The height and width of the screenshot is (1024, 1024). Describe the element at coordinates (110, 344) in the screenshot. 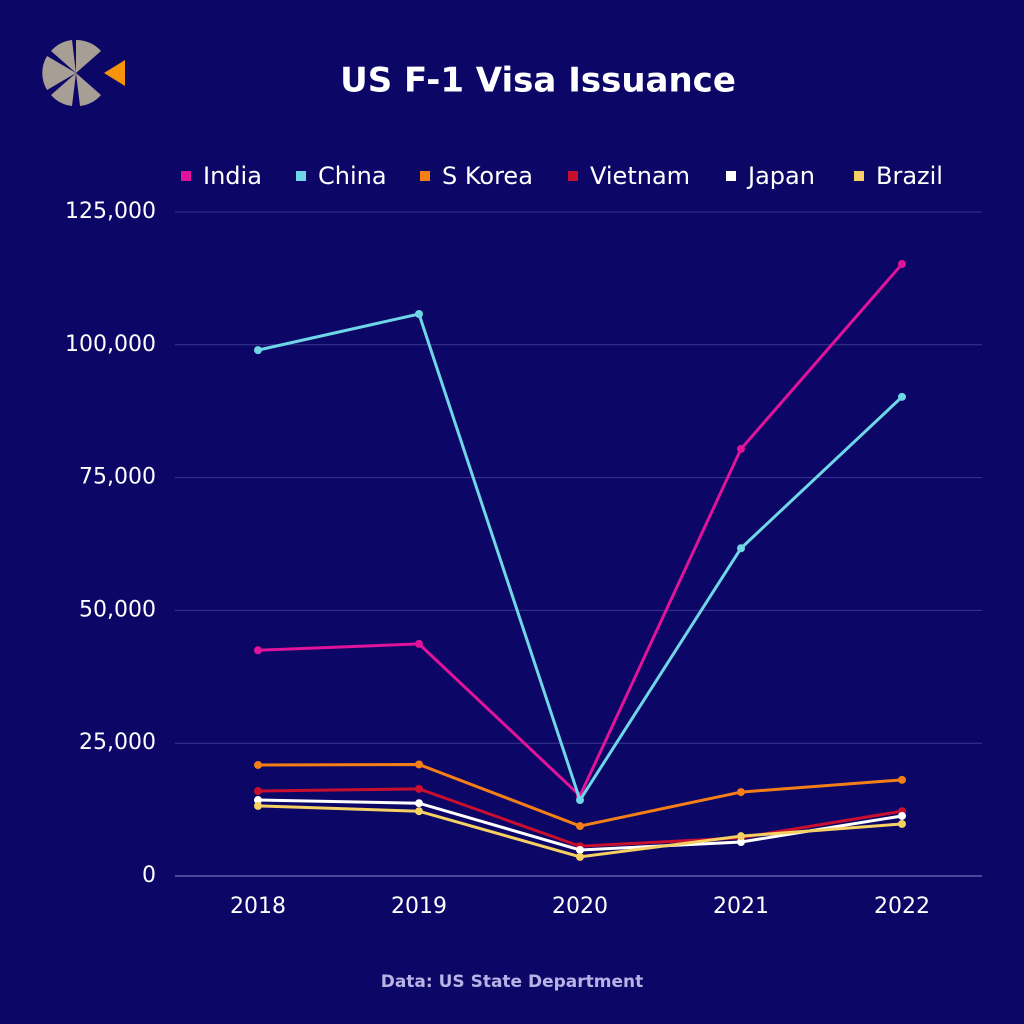

I see `y-tick-label: 100,000` at that location.